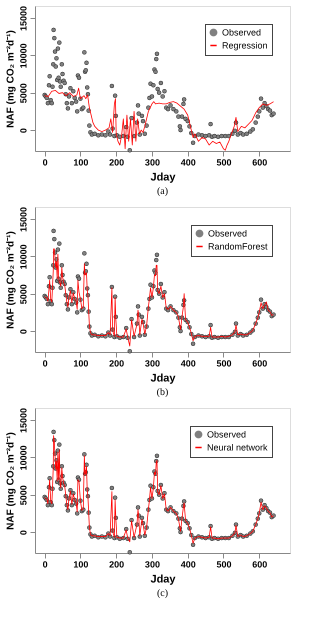  Describe the element at coordinates (162, 191) in the screenshot. I see `text: (a)` at that location.